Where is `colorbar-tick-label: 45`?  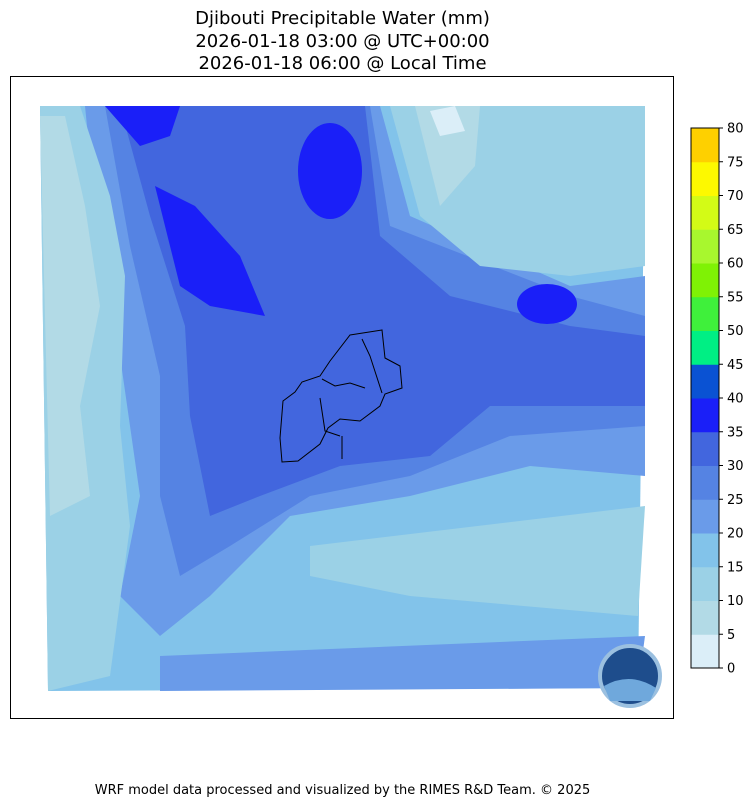
colorbar-tick-label: 45 is located at coordinates (735, 365).